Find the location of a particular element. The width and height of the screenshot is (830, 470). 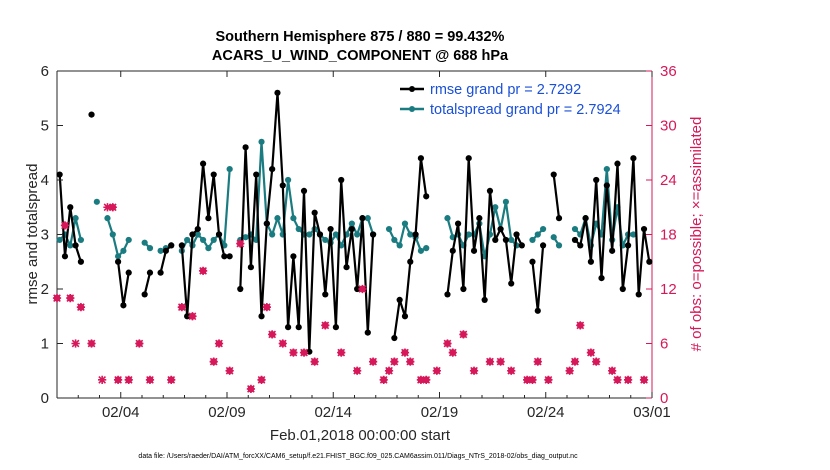

y2-tick-label: 18 is located at coordinates (668, 235).